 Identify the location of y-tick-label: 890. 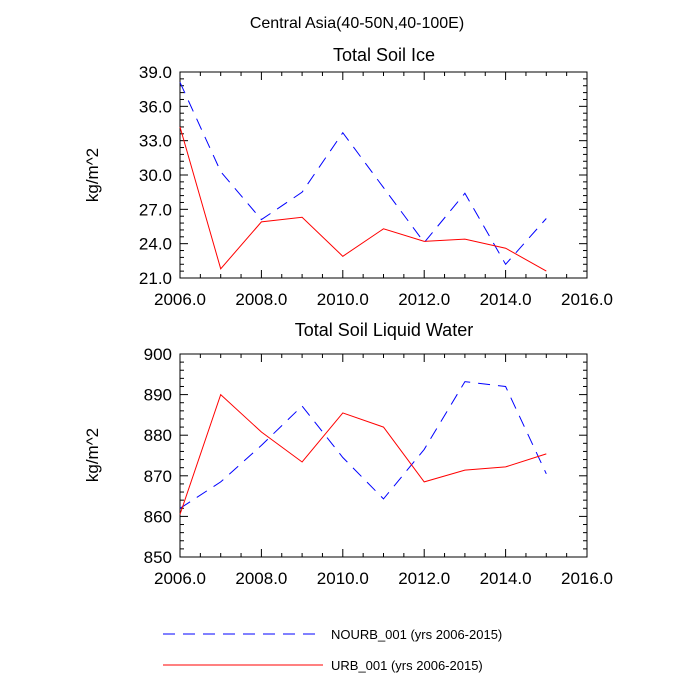
(158, 395).